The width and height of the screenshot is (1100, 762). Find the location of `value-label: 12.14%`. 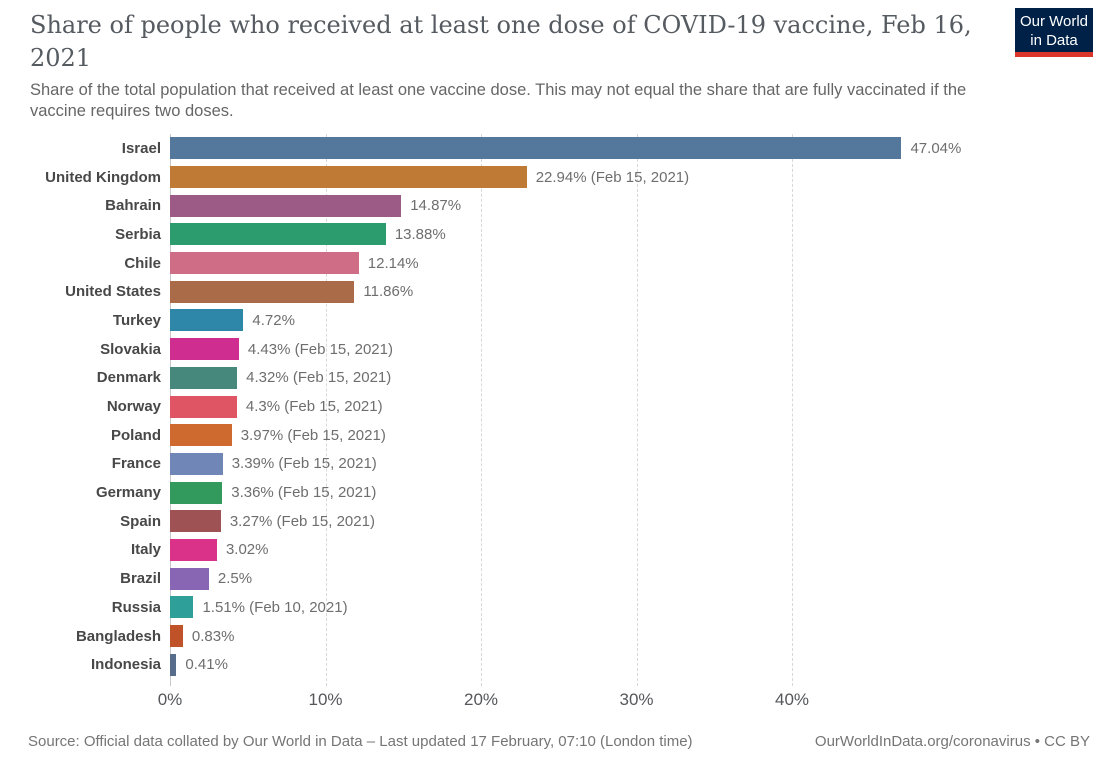

value-label: 12.14% is located at coordinates (393, 263).